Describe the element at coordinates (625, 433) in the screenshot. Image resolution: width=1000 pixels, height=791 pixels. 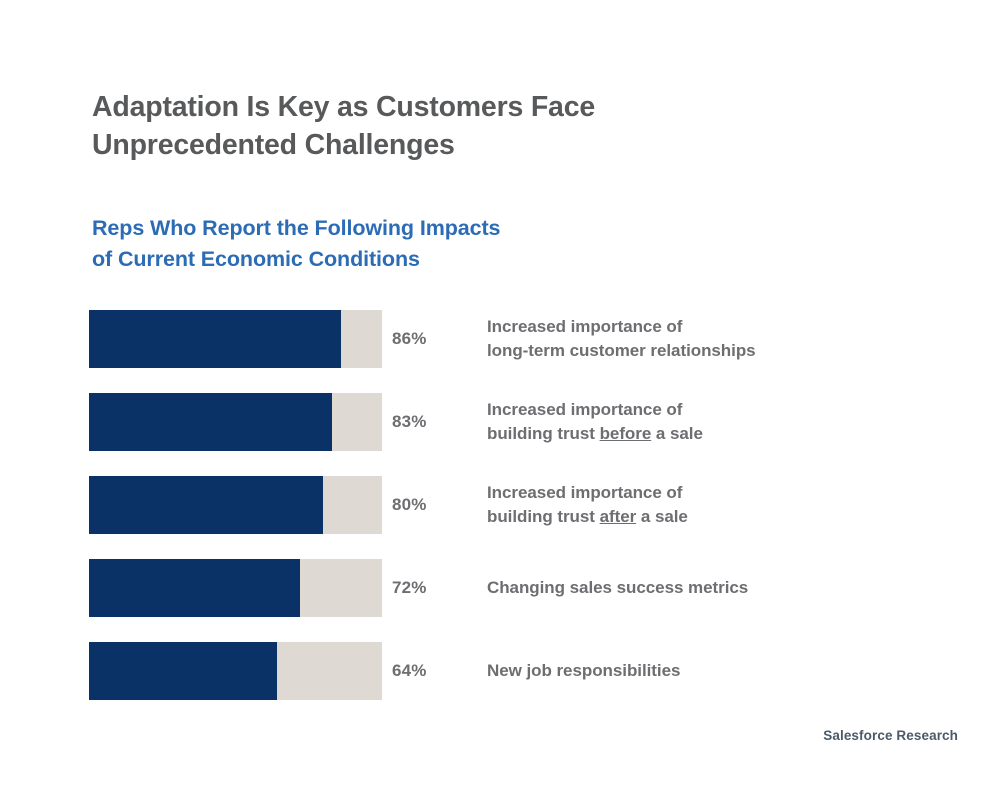
I see `label-underline: before` at that location.